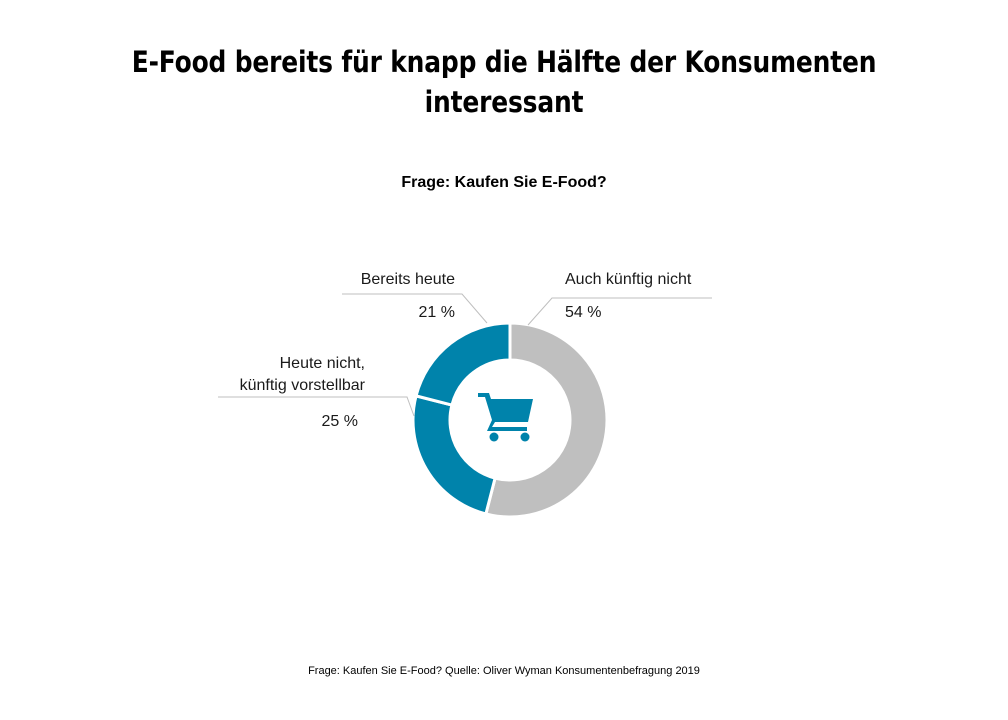 The image size is (1008, 720). Describe the element at coordinates (619, 311) in the screenshot. I see `leader-line-auch-kuenftig-nicht` at that location.